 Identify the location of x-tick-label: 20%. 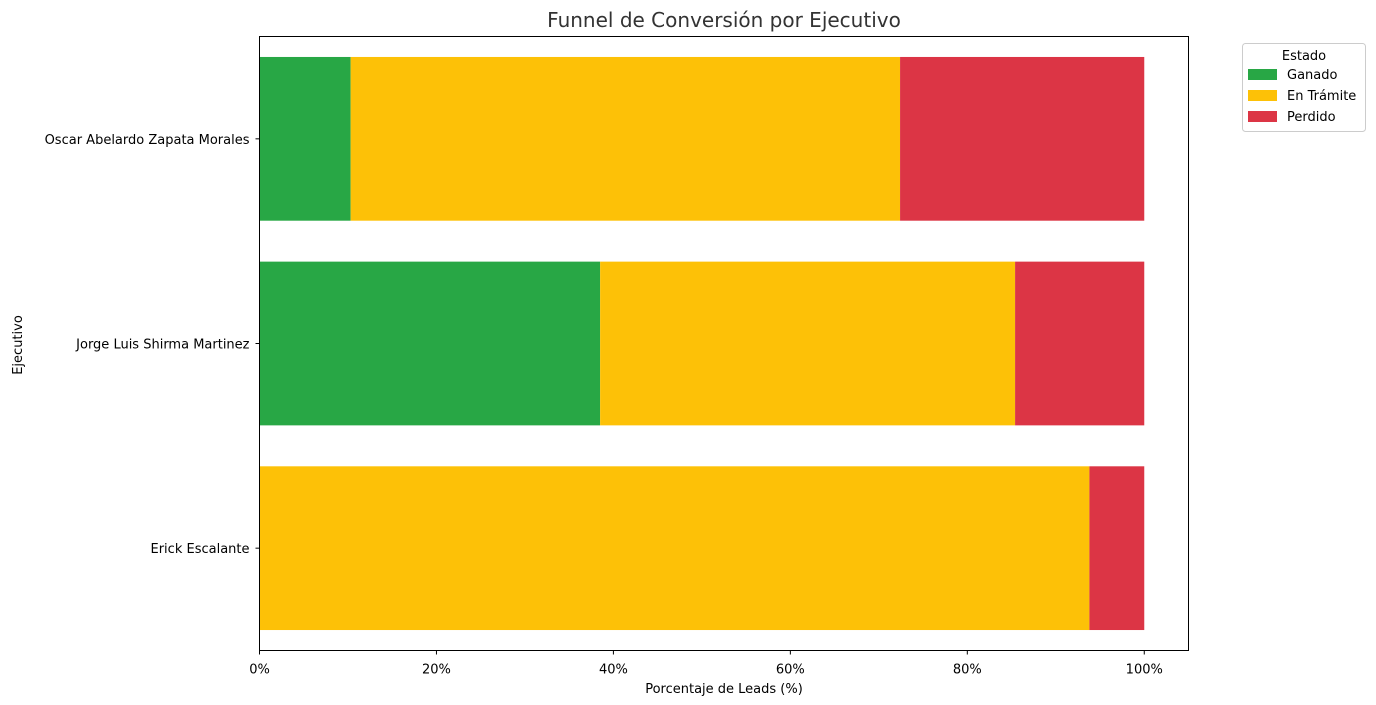
(436, 670).